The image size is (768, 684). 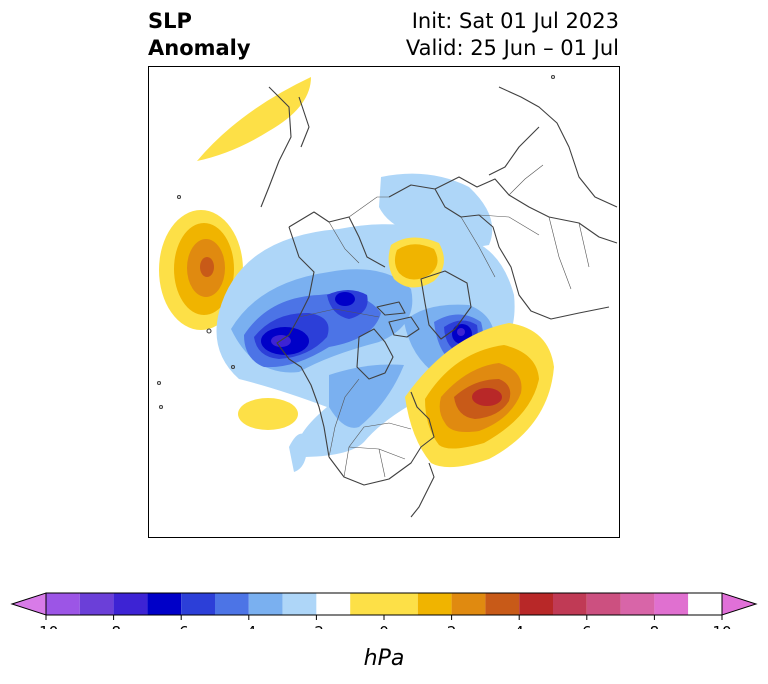 What do you see at coordinates (519, 626) in the screenshot?
I see `colorbar-tick-label: 4` at bounding box center [519, 626].